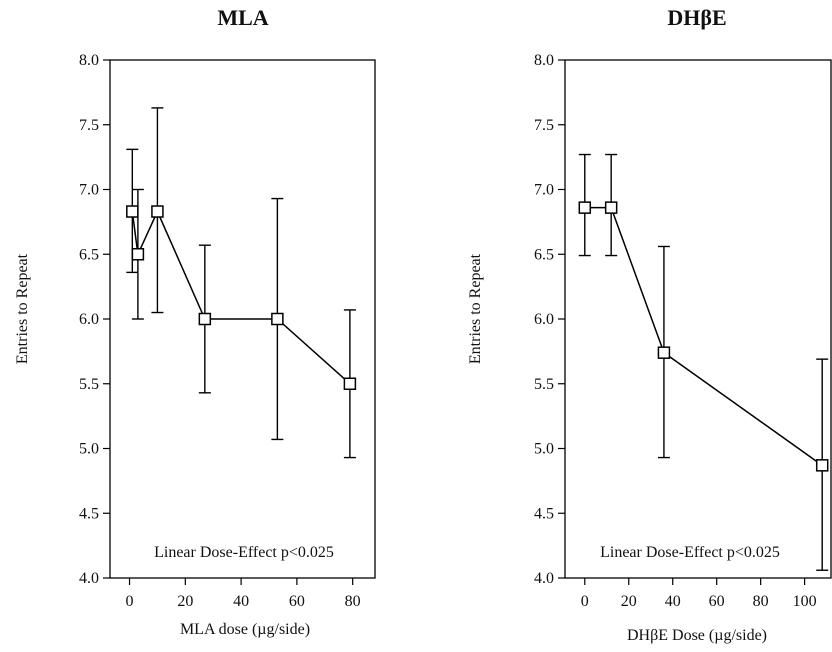 This screenshot has width=832, height=652. I want to click on mla-series-line, so click(241, 297).